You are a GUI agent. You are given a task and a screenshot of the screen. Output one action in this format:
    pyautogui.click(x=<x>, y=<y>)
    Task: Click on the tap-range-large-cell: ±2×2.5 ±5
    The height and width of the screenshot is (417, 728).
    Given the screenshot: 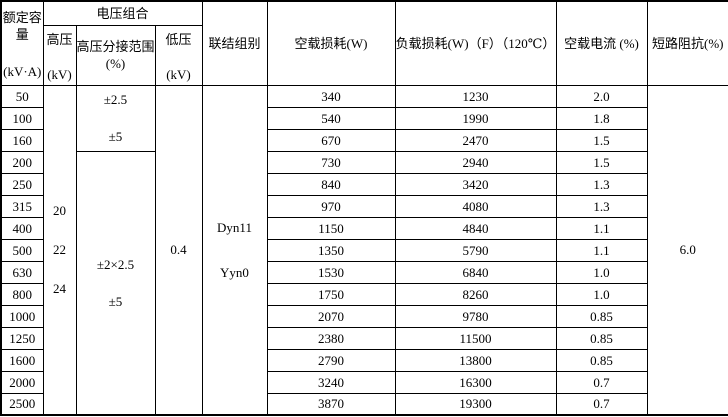 What is the action you would take?
    pyautogui.click(x=115, y=283)
    